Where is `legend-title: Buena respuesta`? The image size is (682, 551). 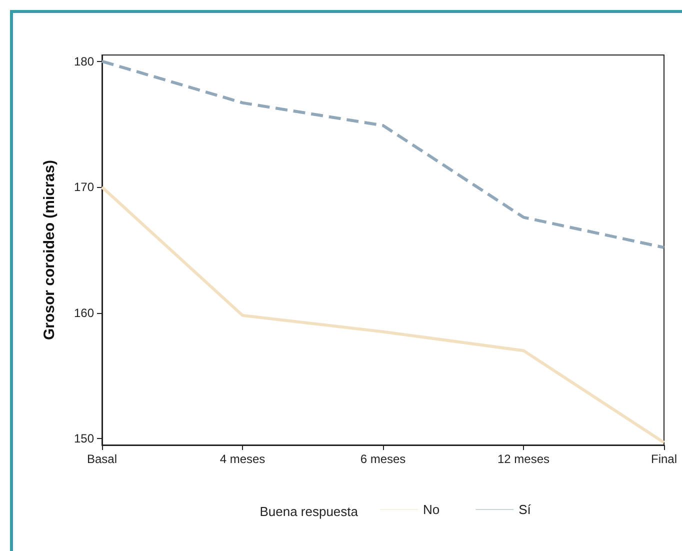 legend-title: Buena respuesta is located at coordinates (309, 511).